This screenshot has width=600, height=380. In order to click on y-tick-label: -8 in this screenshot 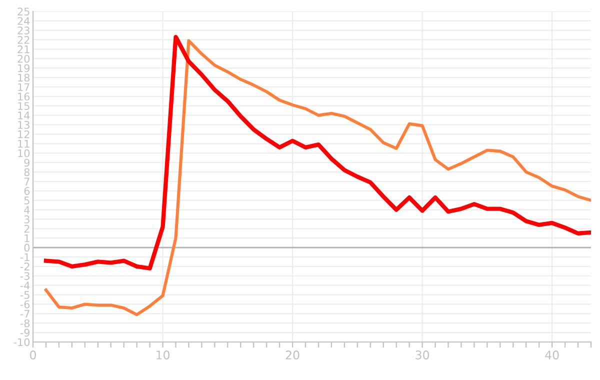, I will do `click(25, 323)`.